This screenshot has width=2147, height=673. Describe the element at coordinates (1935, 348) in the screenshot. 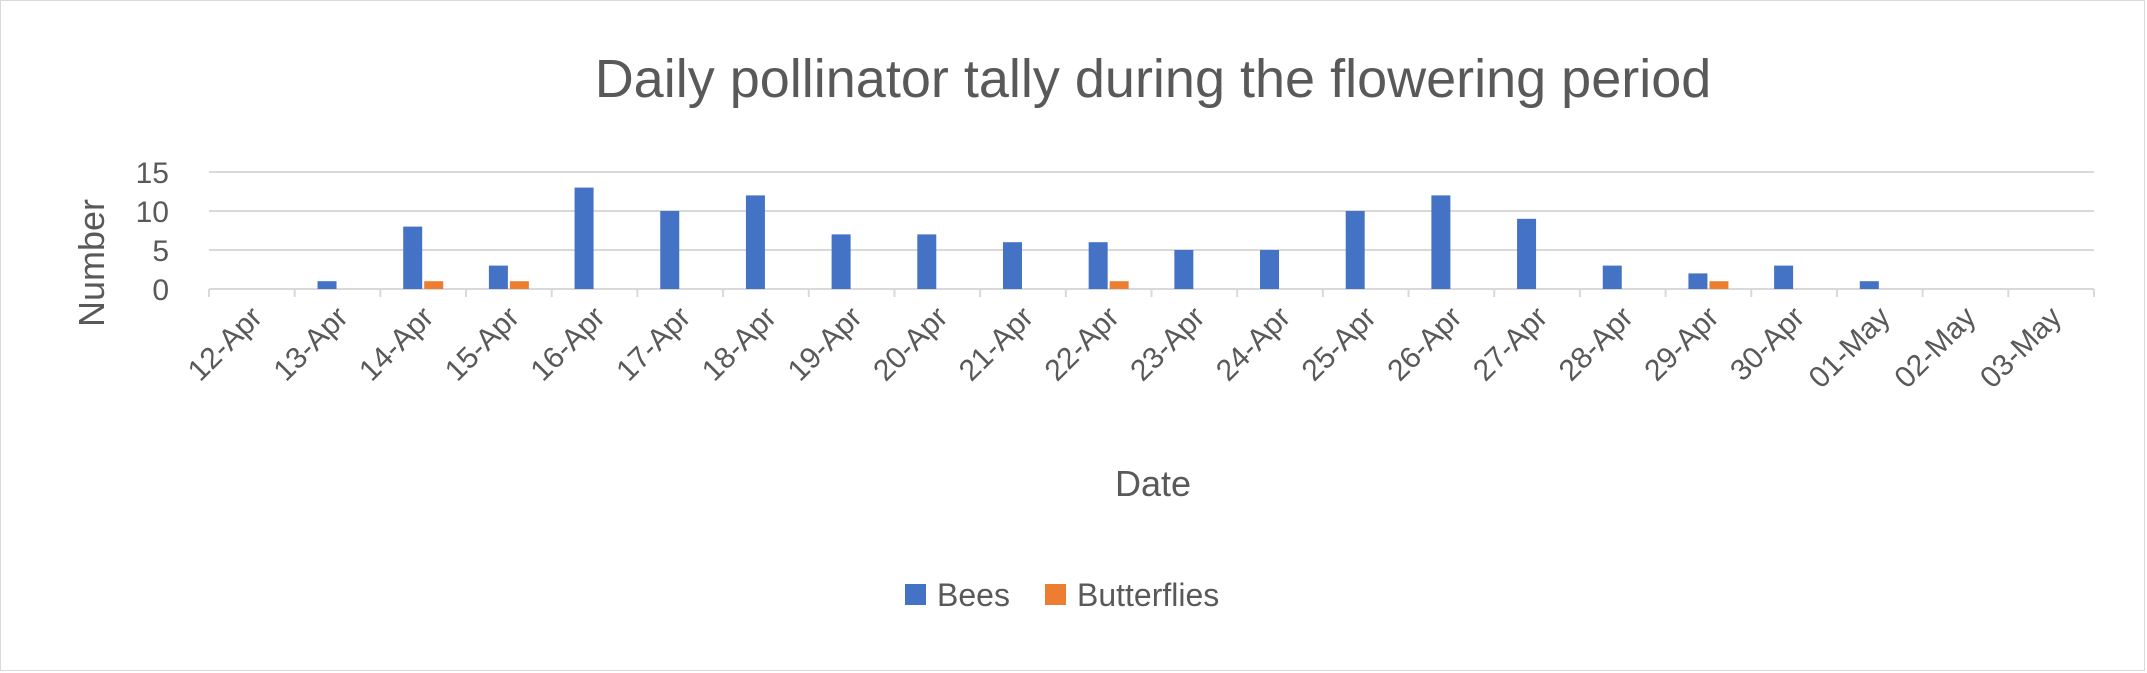

I see `x-tick-label: 02-May` at that location.